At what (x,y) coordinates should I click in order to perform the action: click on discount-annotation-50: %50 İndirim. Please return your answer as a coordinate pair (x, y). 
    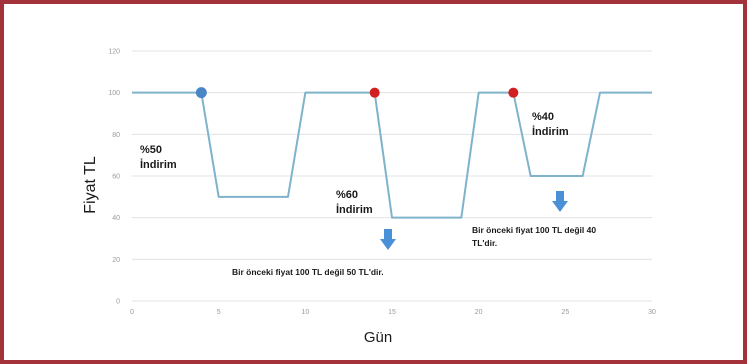
    Looking at the image, I should click on (158, 157).